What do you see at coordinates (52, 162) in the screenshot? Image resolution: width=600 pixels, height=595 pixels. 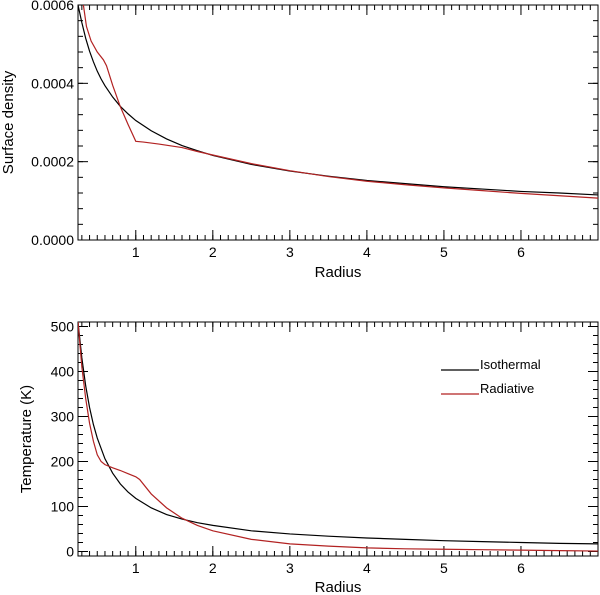 I see `y-tick-label: 0.0002` at bounding box center [52, 162].